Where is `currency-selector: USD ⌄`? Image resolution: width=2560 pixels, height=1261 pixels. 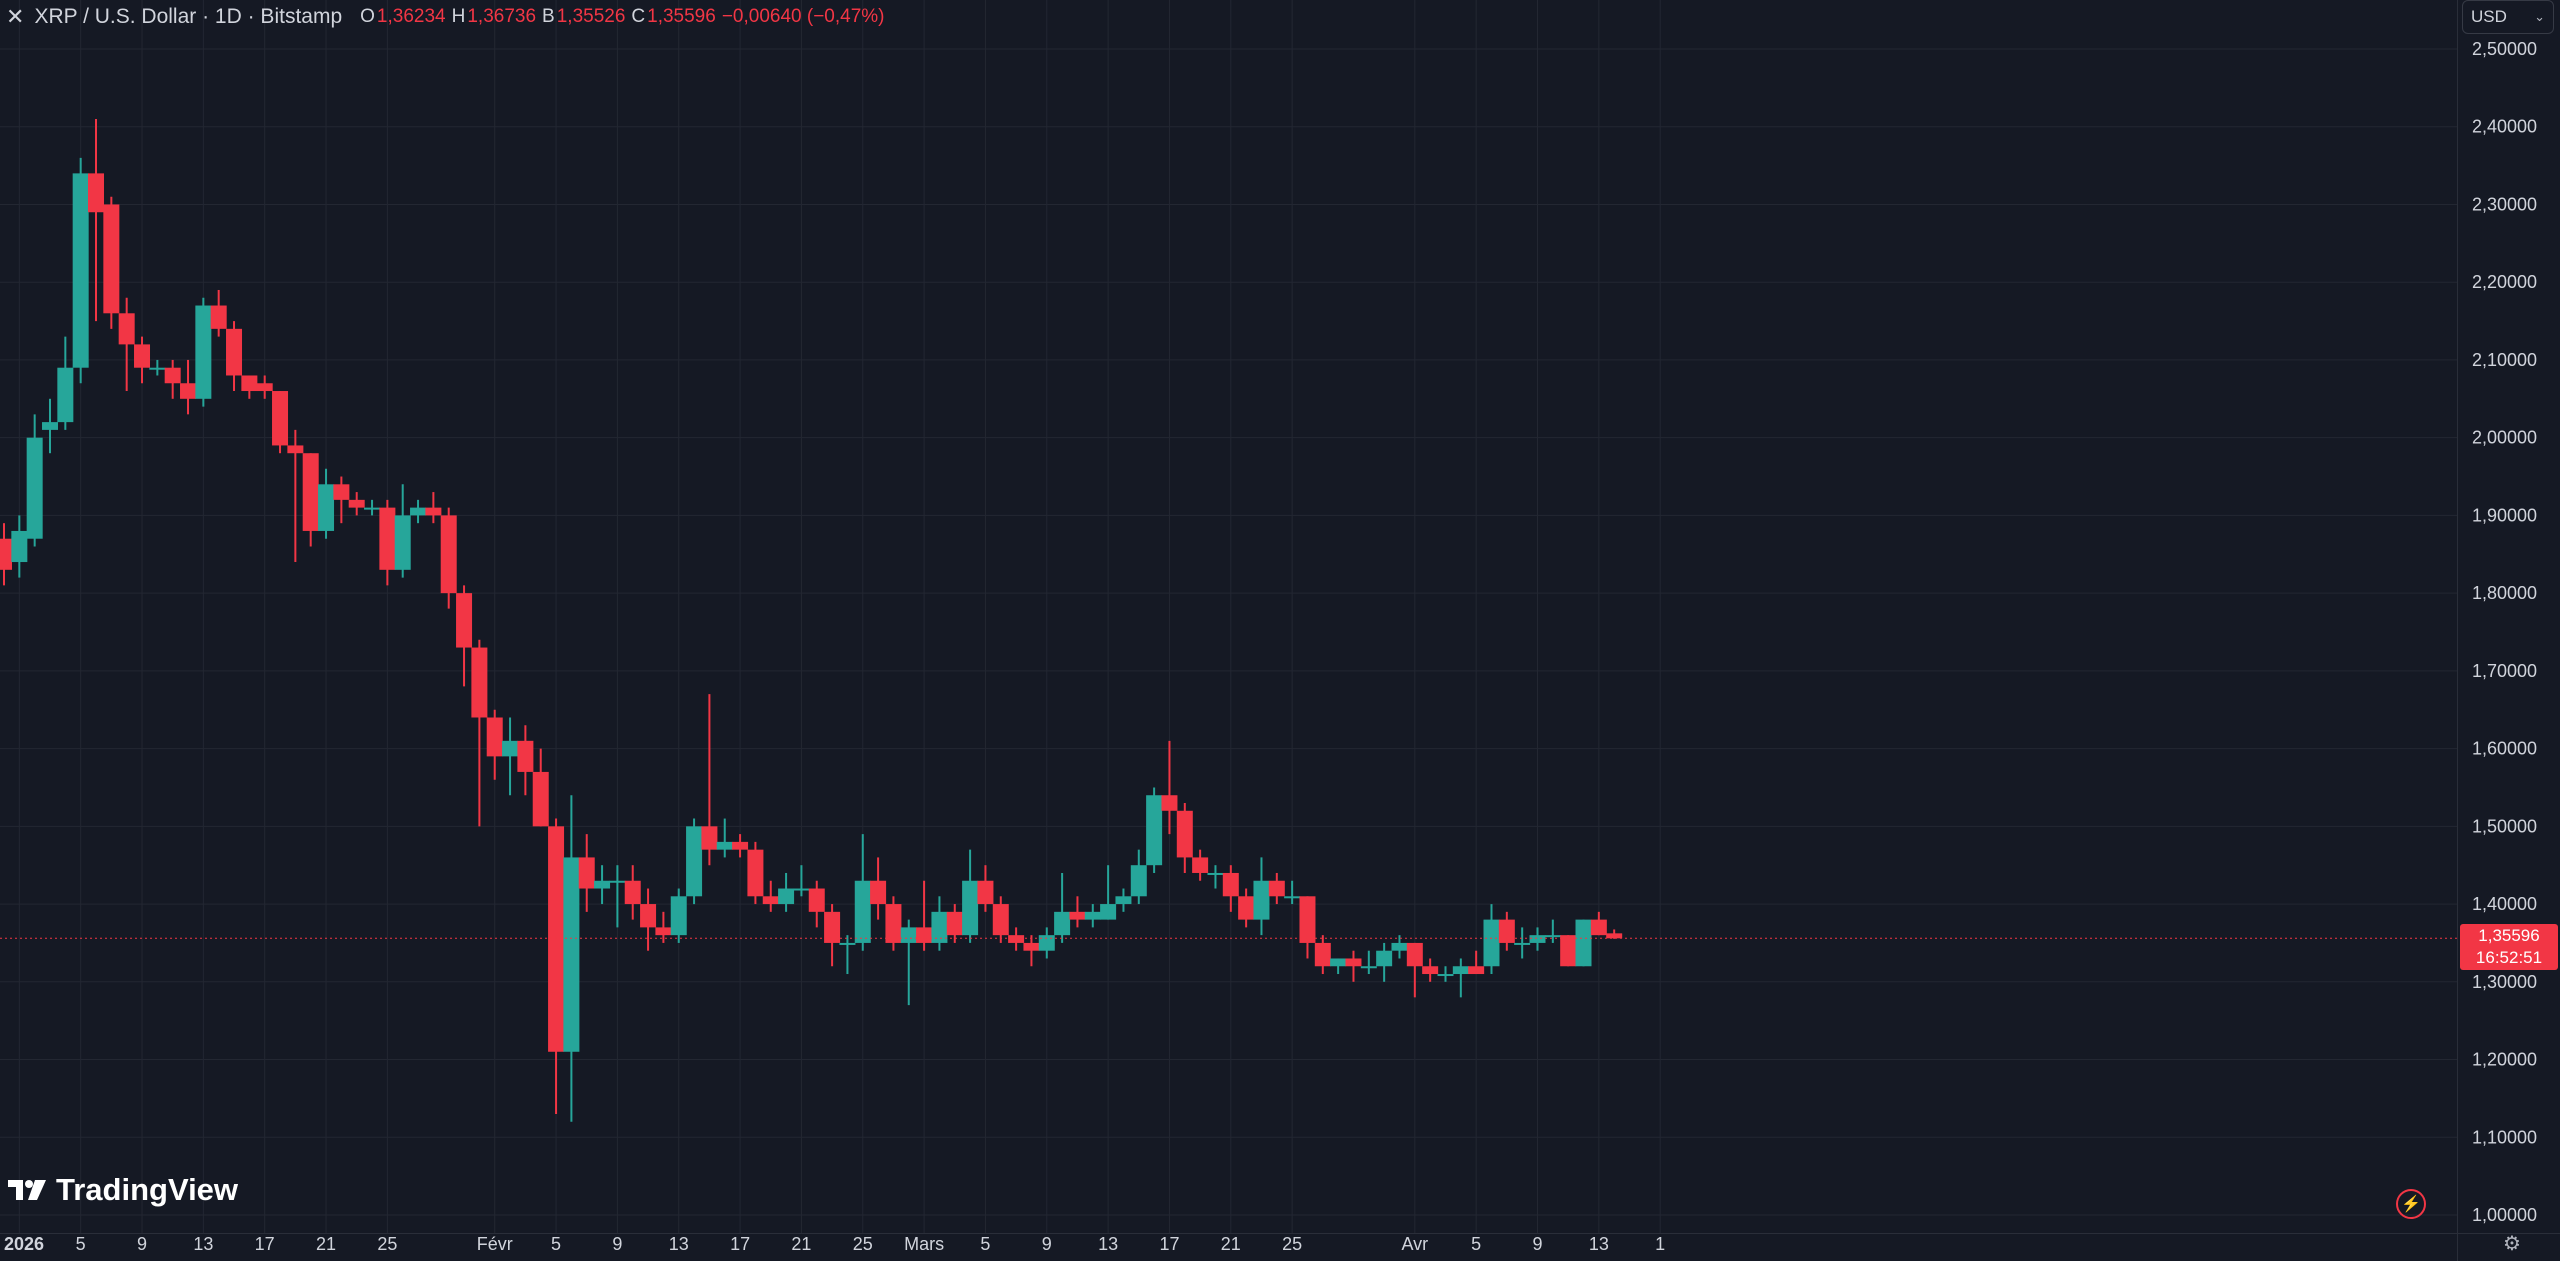 currency-selector: USD ⌄ is located at coordinates (2508, 17).